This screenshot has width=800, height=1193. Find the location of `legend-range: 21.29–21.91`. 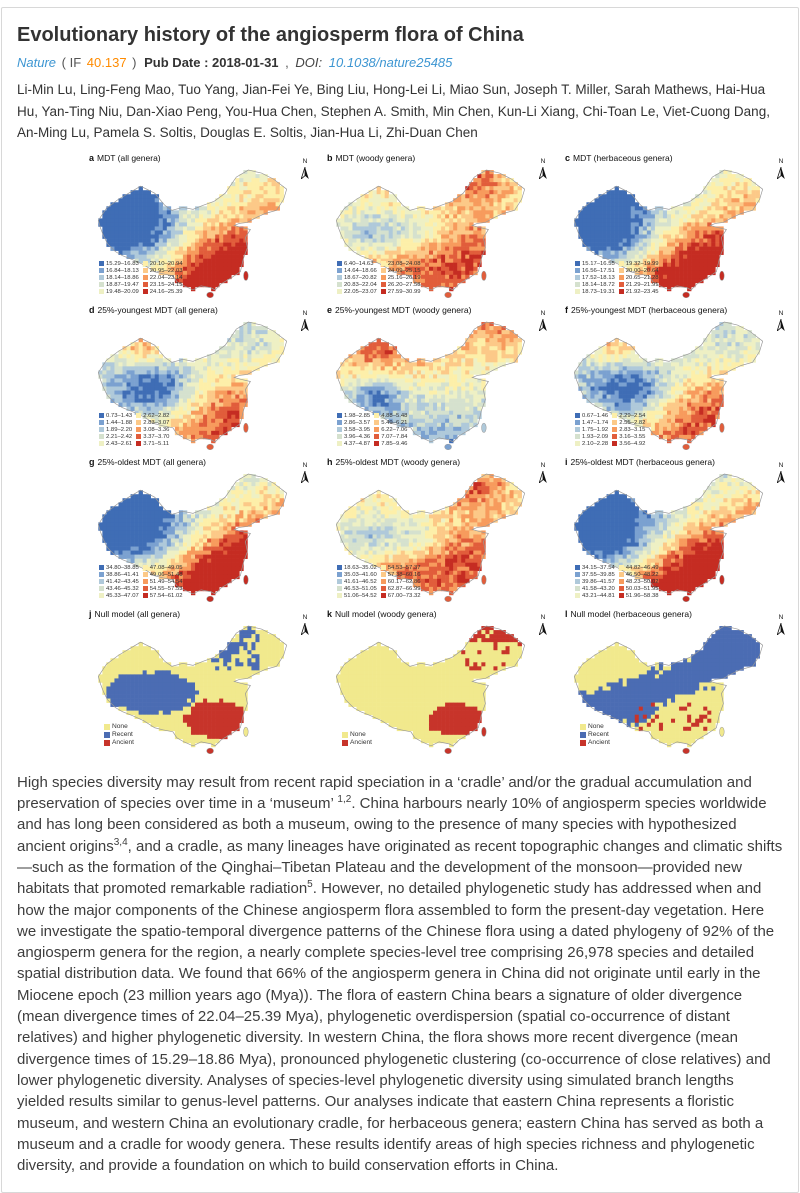

legend-range: 21.29–21.91 is located at coordinates (642, 284).